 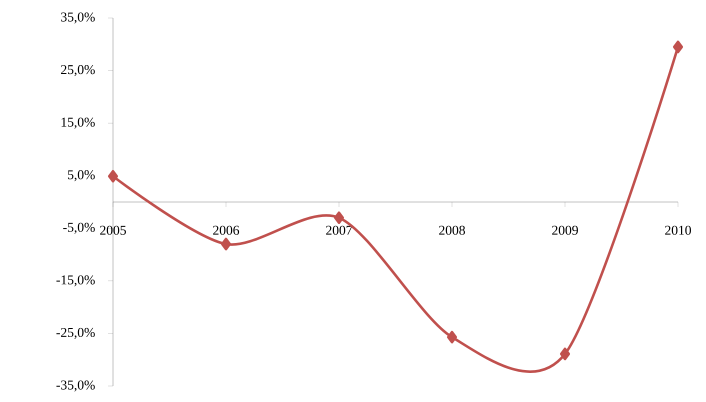 I want to click on y-tick-label: -5,0%, so click(x=79, y=228).